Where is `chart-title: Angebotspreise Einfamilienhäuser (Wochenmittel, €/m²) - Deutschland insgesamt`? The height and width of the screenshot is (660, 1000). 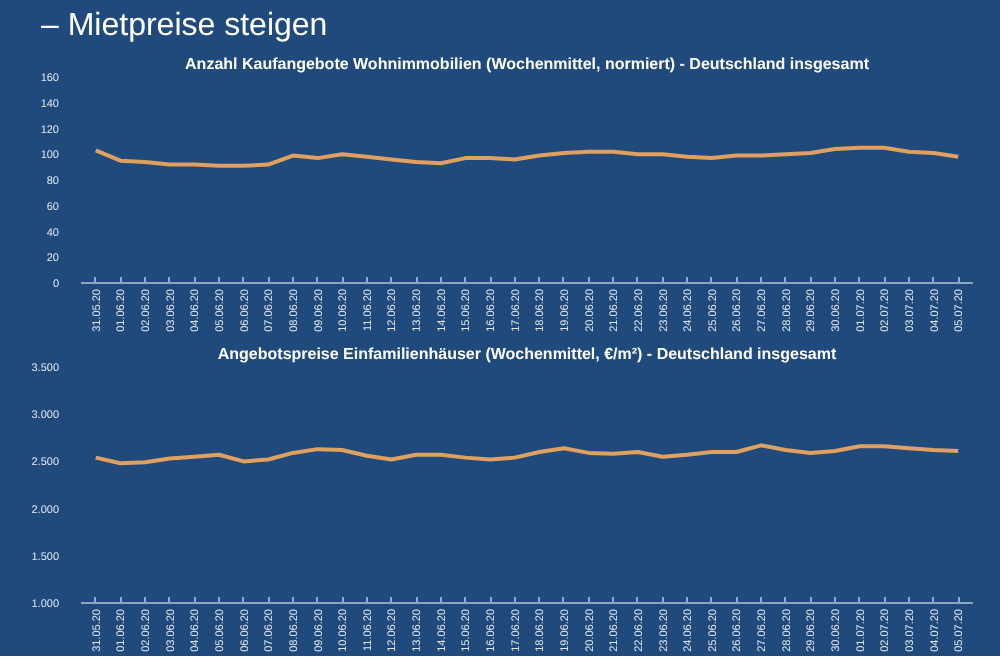
chart-title: Angebotspreise Einfamilienhäuser (Wochenmittel, €/m²) - Deutschland insgesamt is located at coordinates (527, 354).